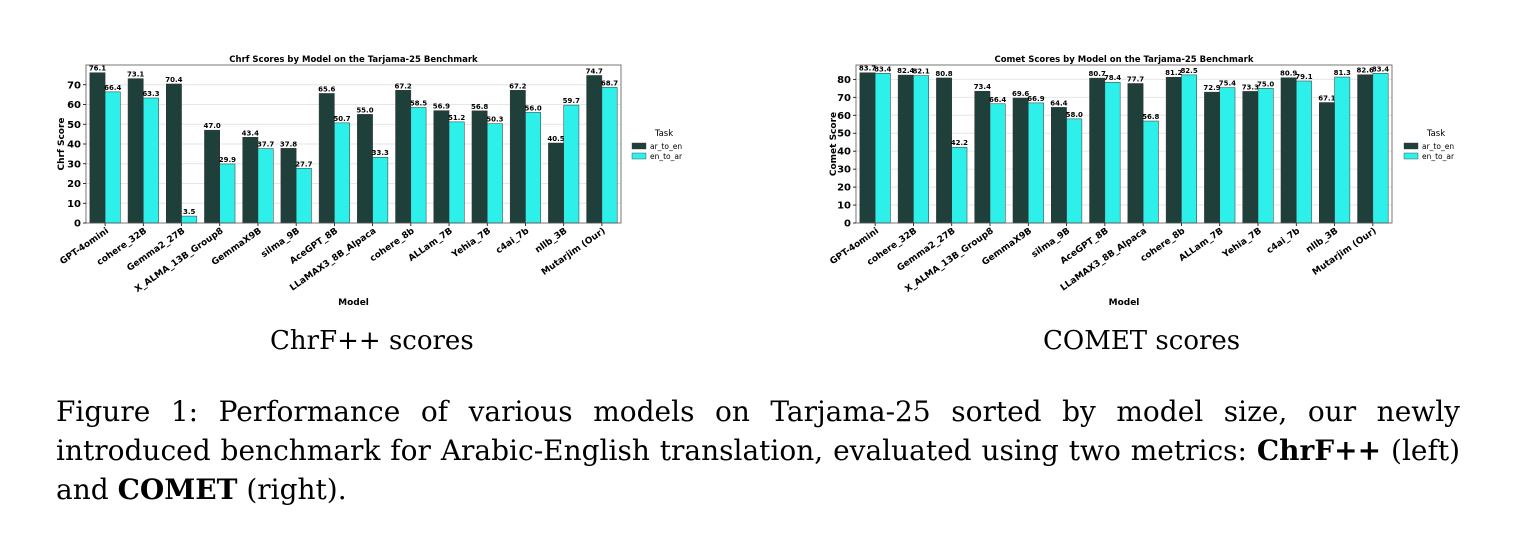 The height and width of the screenshot is (542, 1517). What do you see at coordinates (1074, 115) in the screenshot?
I see `data-label-en-to-ar-silma-9b: 58.0` at bounding box center [1074, 115].